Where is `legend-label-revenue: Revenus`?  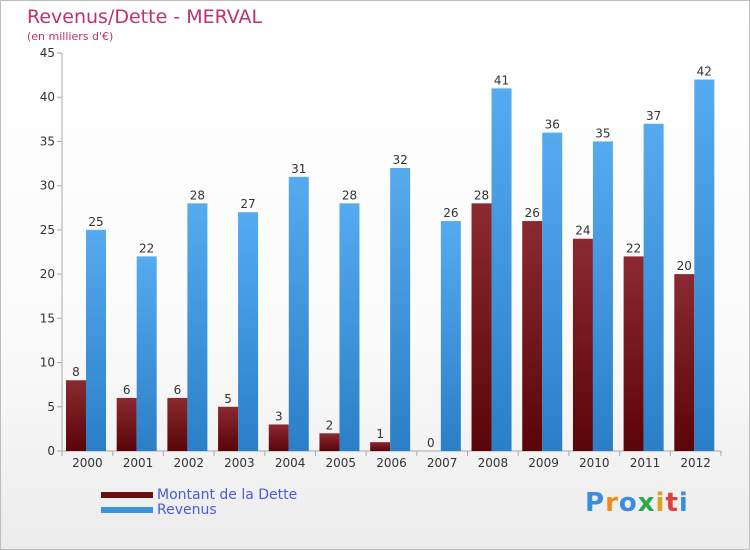
legend-label-revenue: Revenus is located at coordinates (187, 509).